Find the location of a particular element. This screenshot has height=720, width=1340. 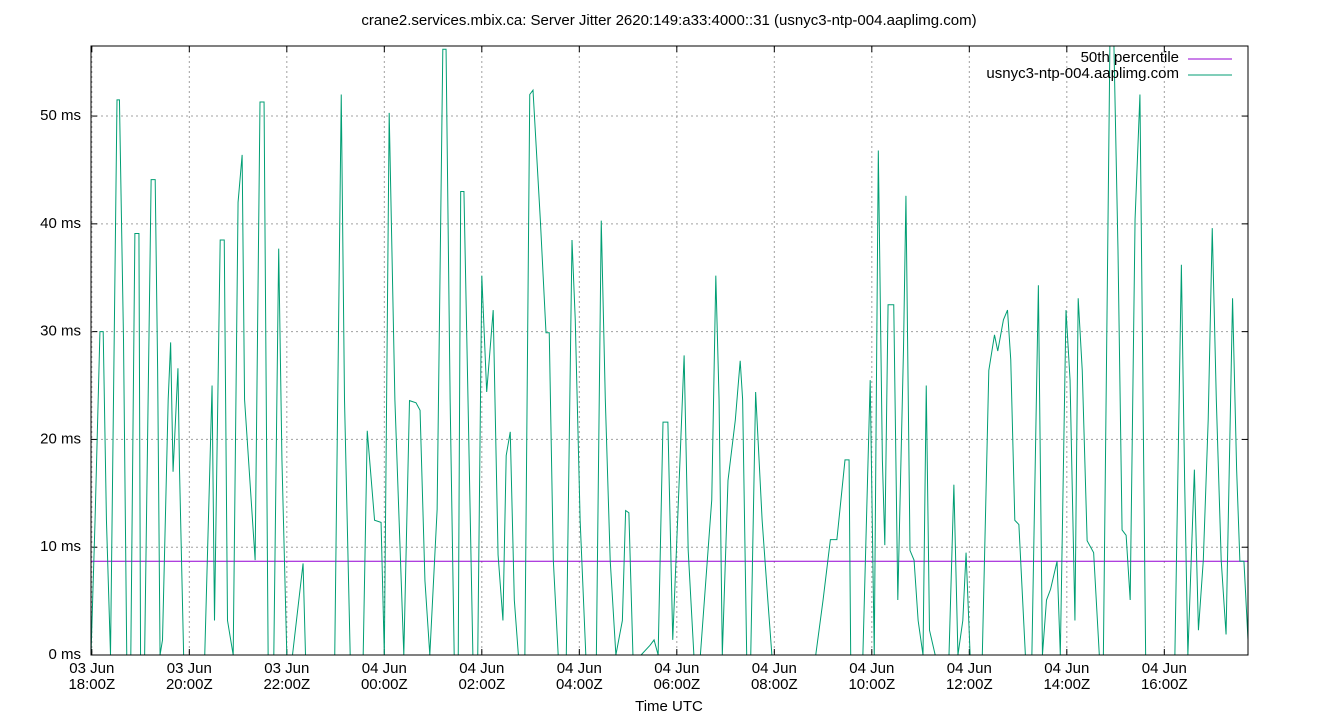

legend-label: 50th percentile is located at coordinates (1130, 57).